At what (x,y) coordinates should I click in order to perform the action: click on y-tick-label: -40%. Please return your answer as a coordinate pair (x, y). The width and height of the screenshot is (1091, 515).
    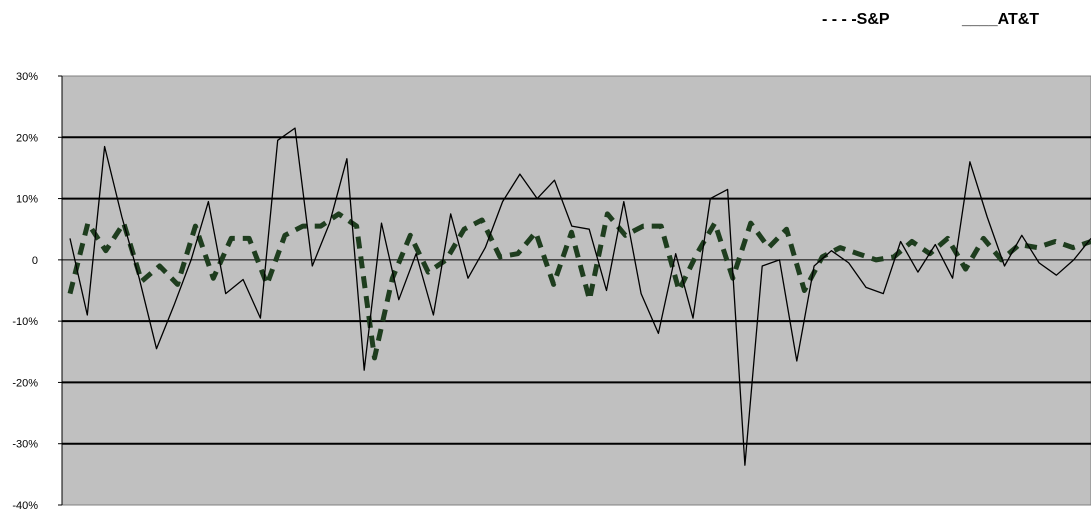
    Looking at the image, I should click on (25, 506).